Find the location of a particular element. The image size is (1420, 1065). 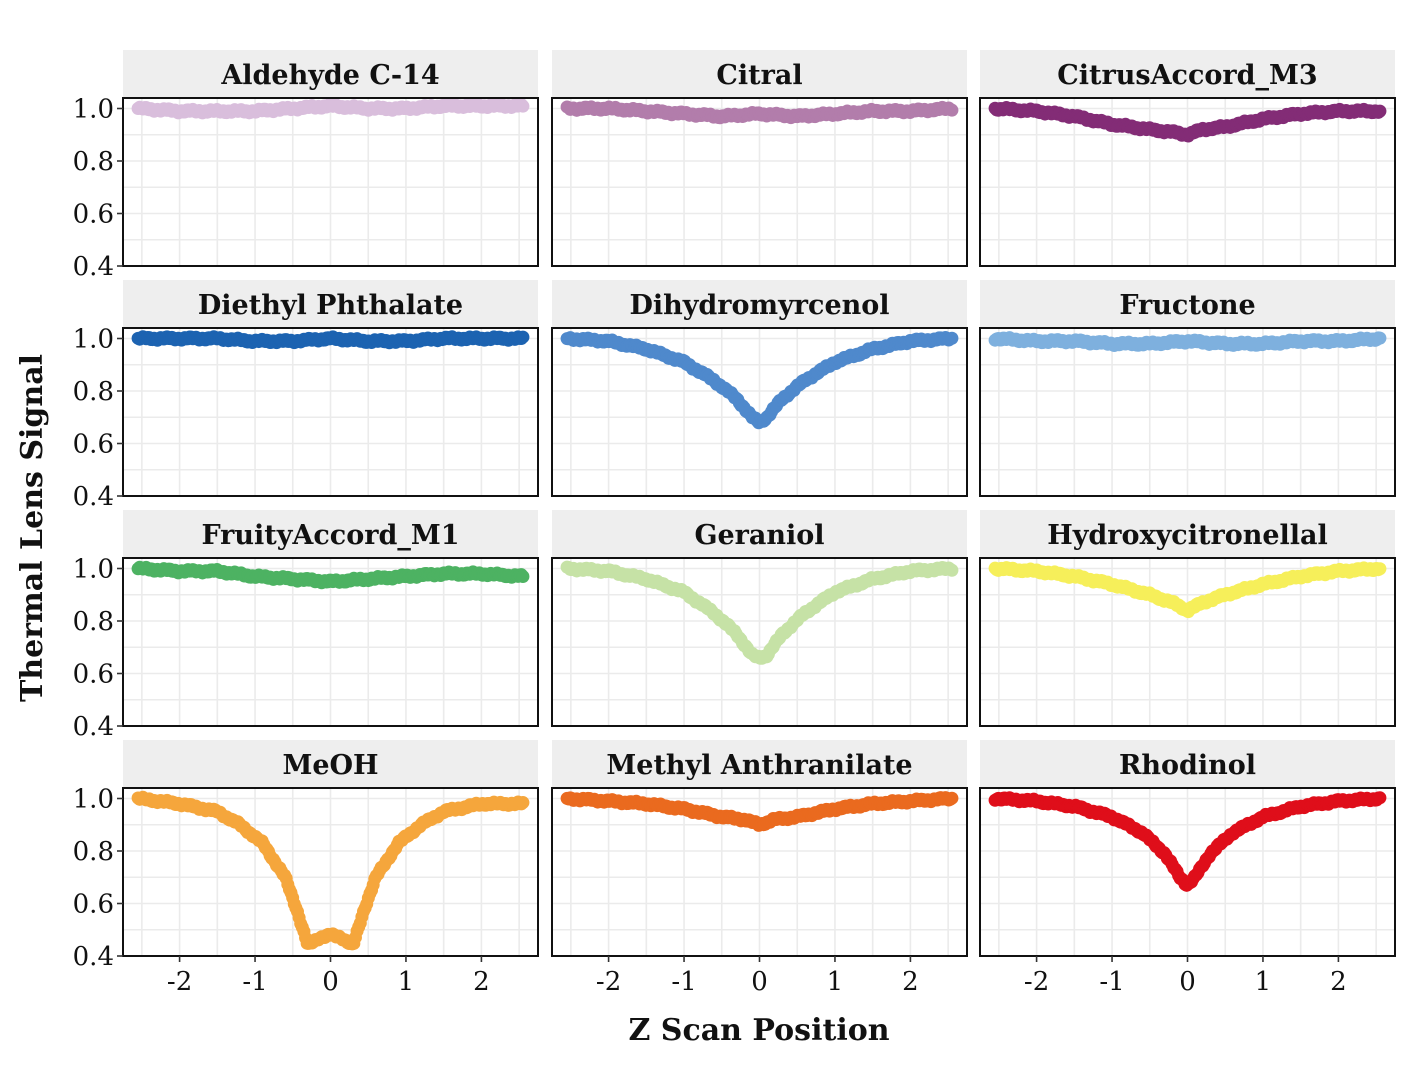

facet-label: MeOH is located at coordinates (330, 765).